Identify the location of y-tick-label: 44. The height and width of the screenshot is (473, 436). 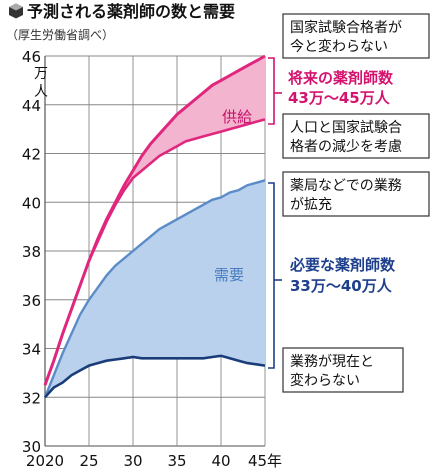
(31, 106).